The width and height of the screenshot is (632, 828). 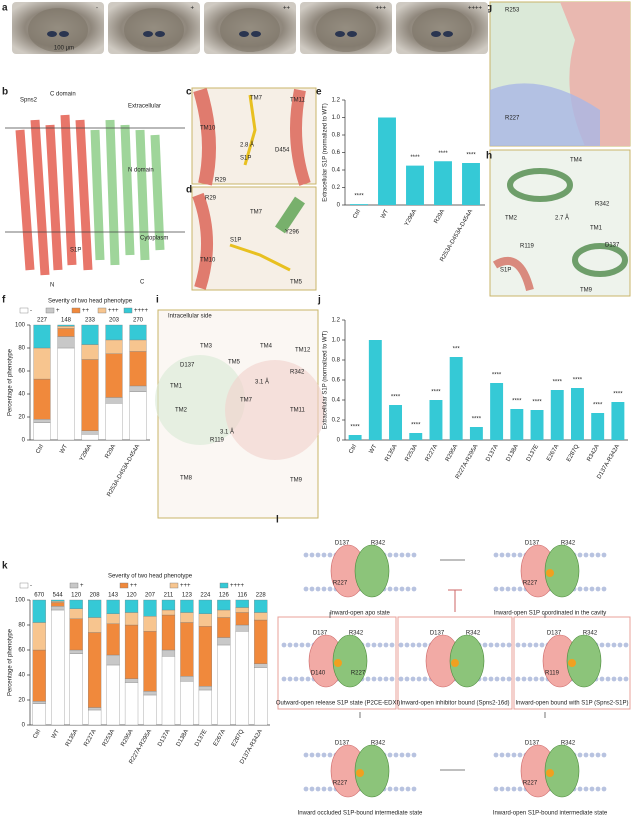 What do you see at coordinates (37, 734) in the screenshot?
I see `x-tick-label: Ctrl` at bounding box center [37, 734].